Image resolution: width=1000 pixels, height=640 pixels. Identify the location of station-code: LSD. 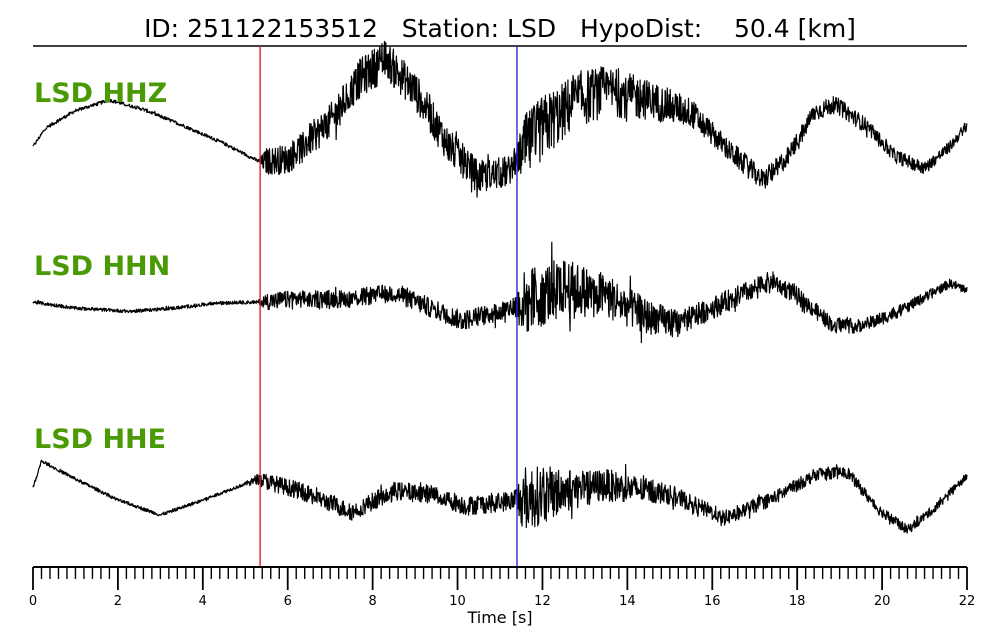
(531, 28).